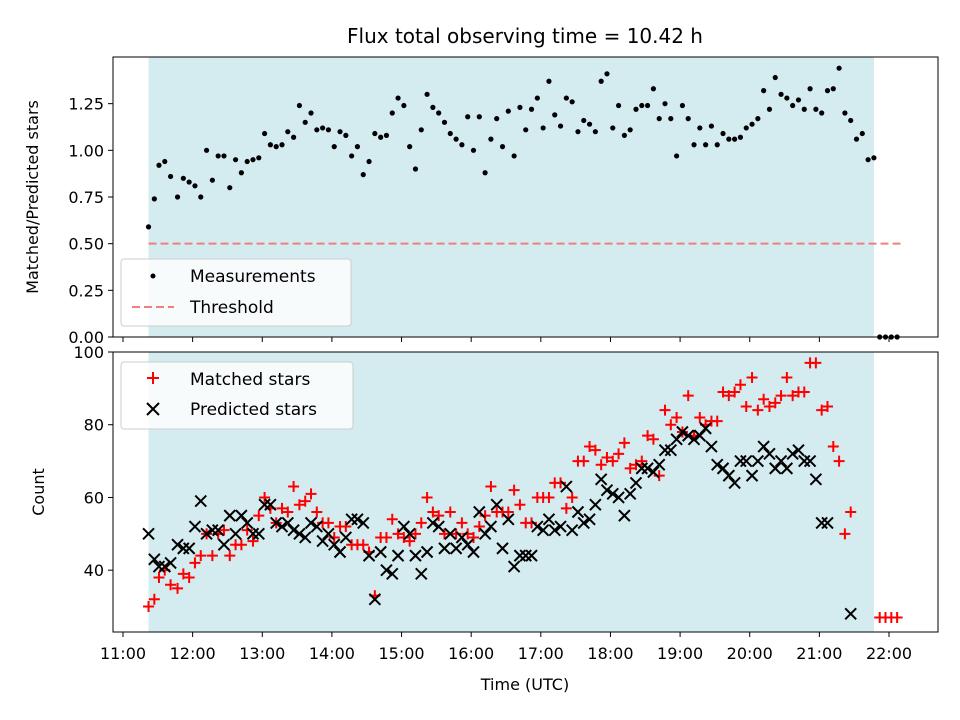  What do you see at coordinates (94, 425) in the screenshot?
I see `y-tick-label: 80` at bounding box center [94, 425].